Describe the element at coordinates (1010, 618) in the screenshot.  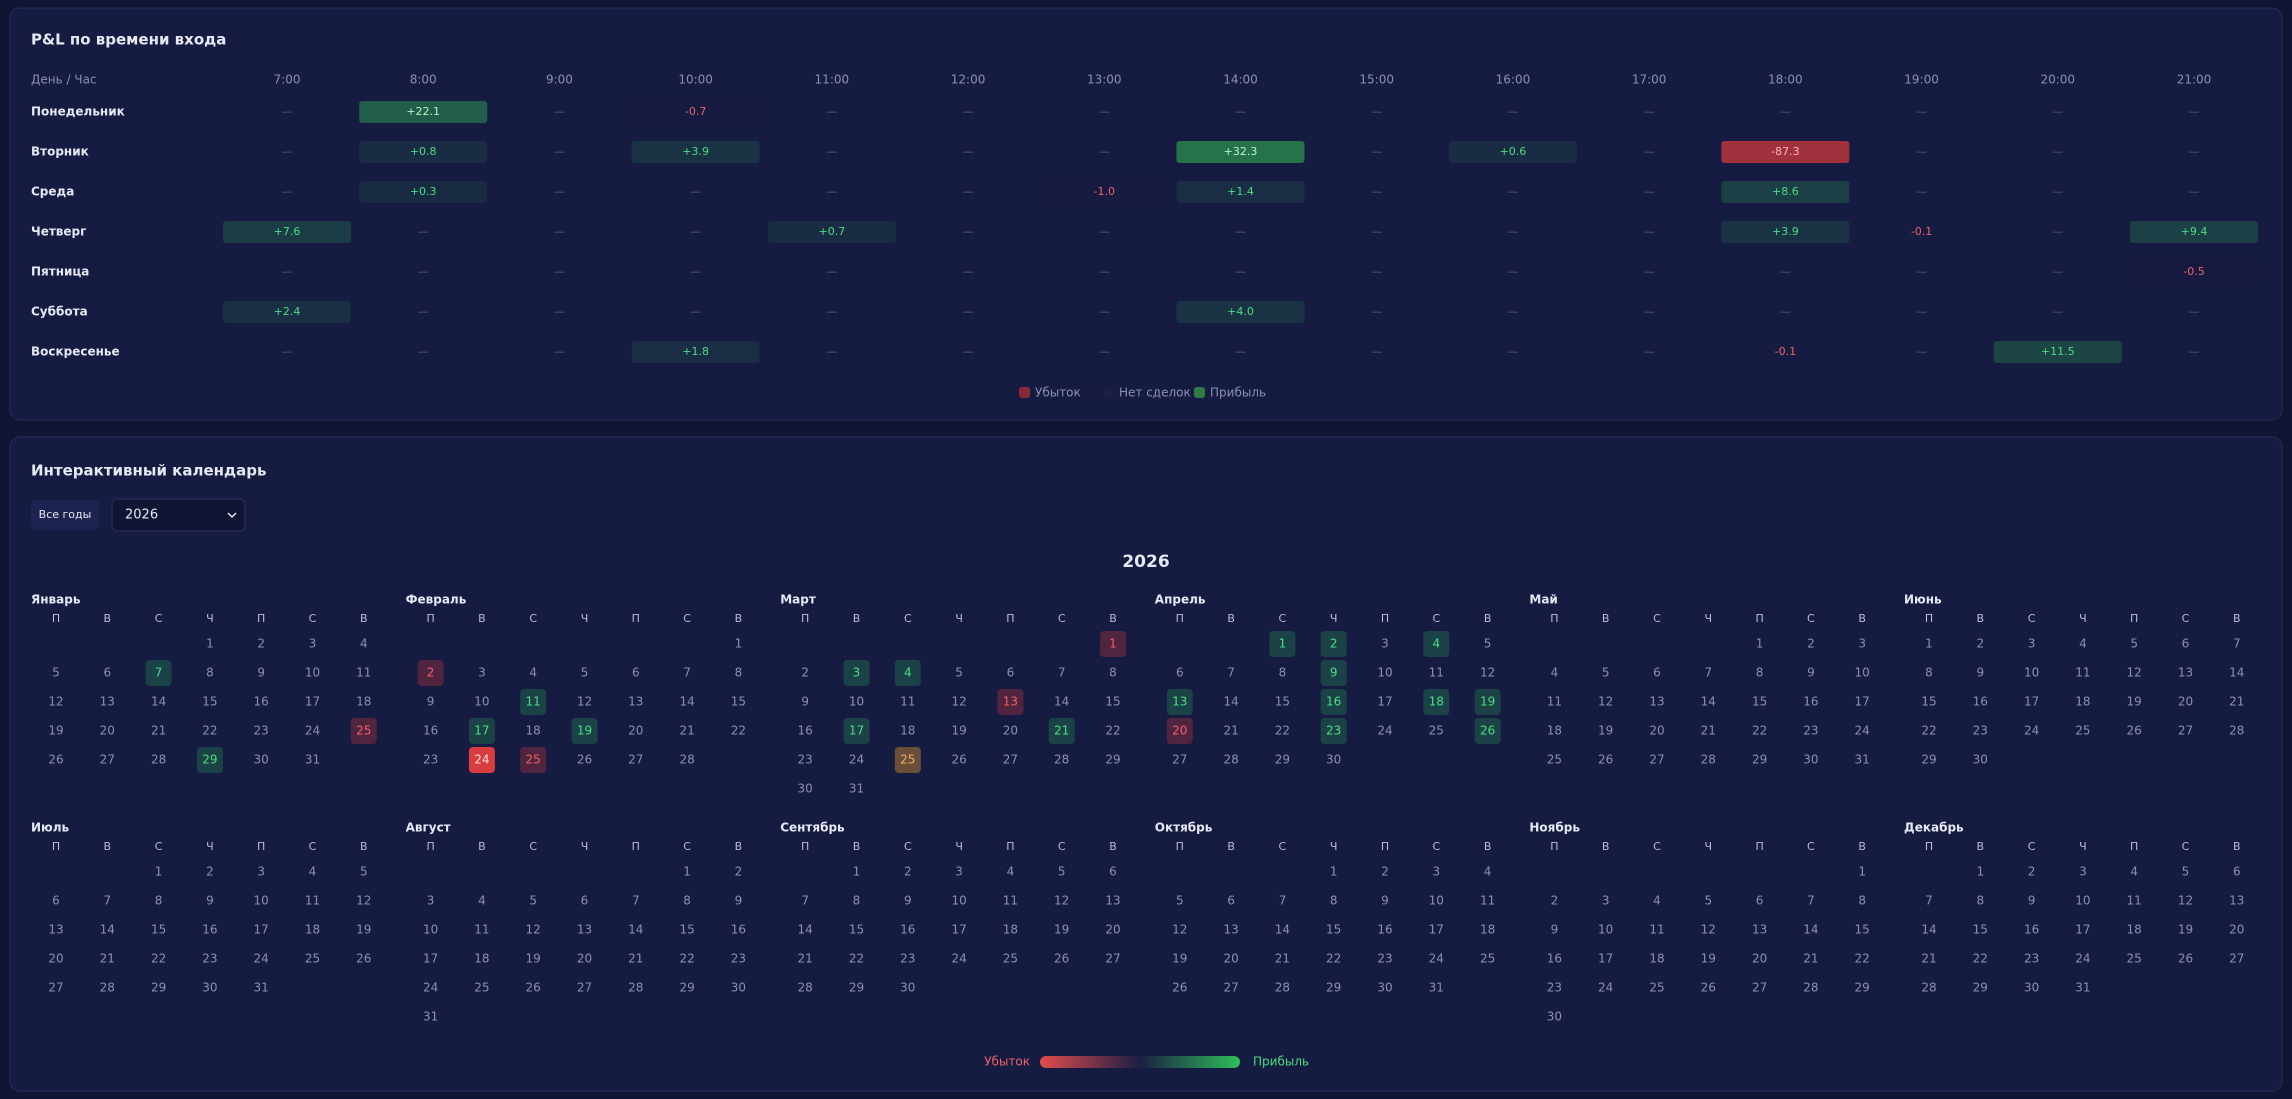
I see `weekday: П` at that location.